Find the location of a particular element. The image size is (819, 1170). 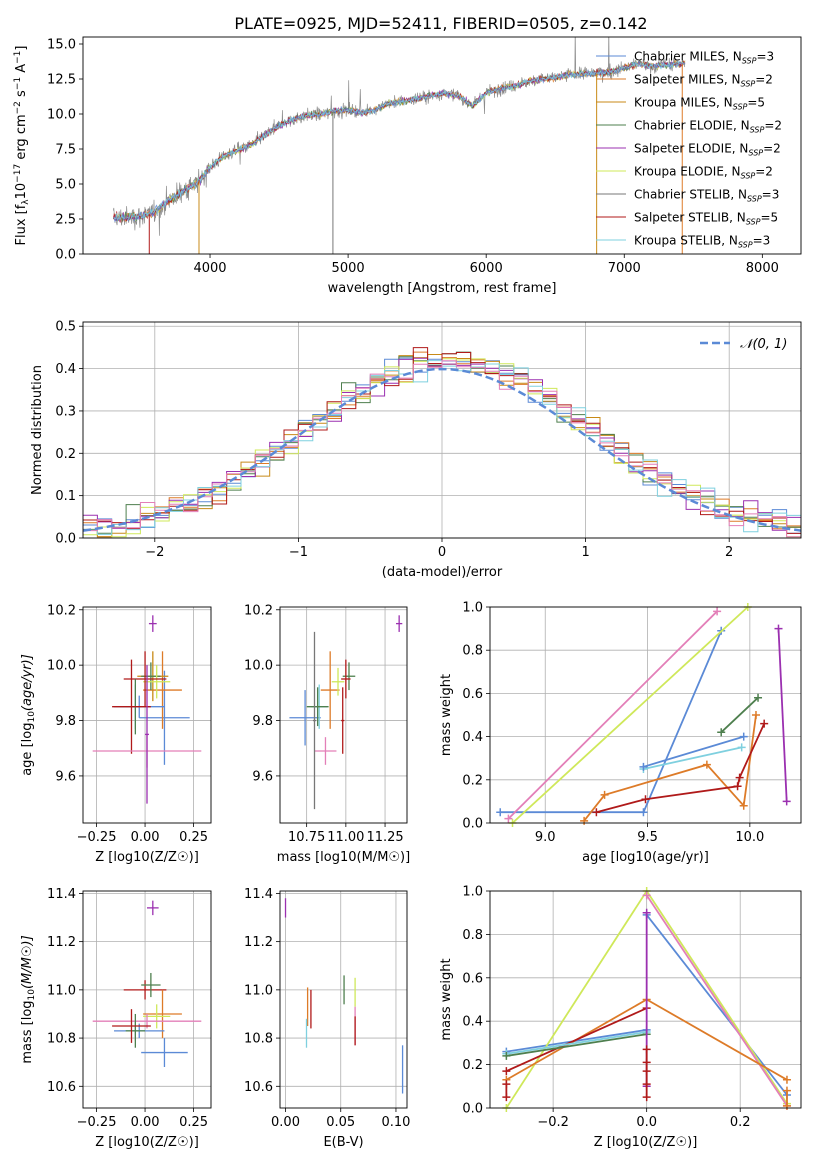

y-axis-label-part: mass [log is located at coordinates (27, 1031).